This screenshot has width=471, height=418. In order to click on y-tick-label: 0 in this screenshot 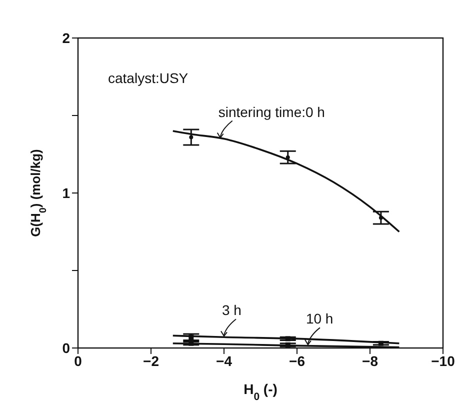, I will do `click(66, 348)`.